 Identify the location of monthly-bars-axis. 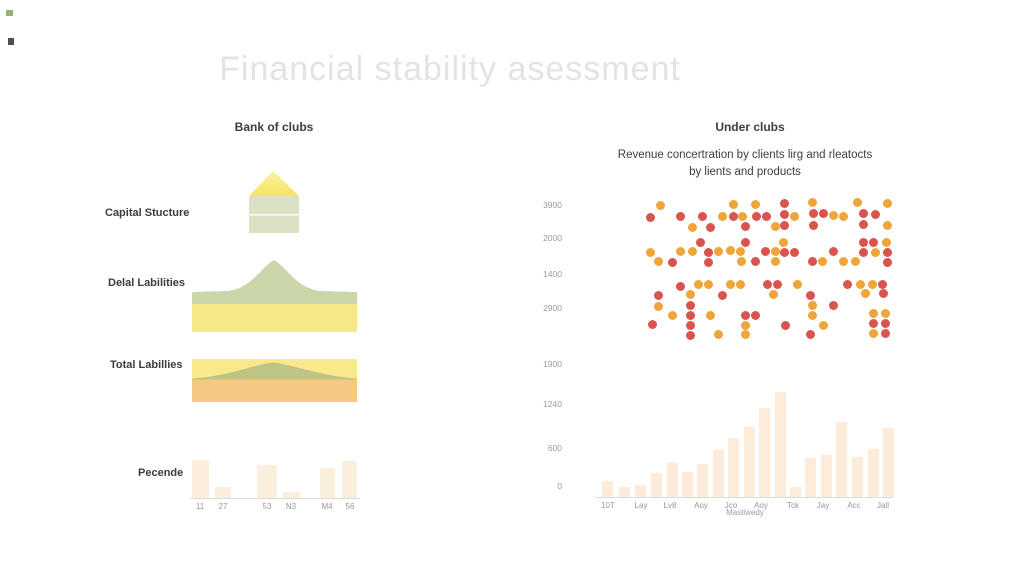
(744, 497).